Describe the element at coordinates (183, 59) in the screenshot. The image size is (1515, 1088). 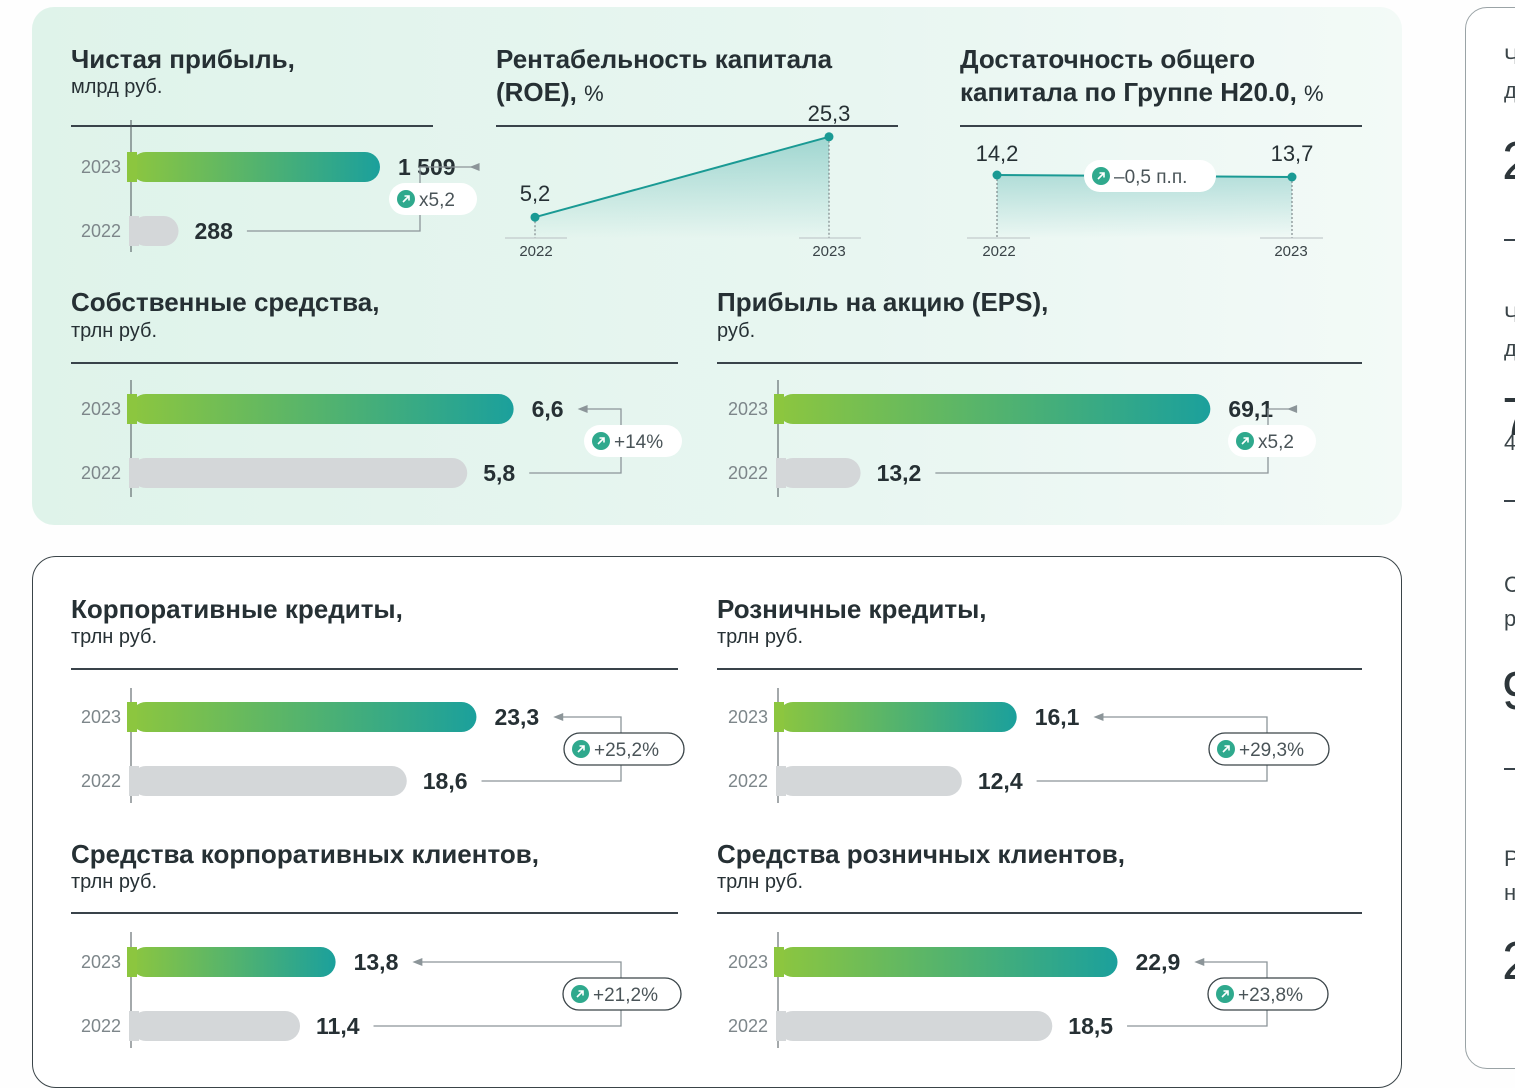
I see `chart-title: Чистая прибыль,` at that location.